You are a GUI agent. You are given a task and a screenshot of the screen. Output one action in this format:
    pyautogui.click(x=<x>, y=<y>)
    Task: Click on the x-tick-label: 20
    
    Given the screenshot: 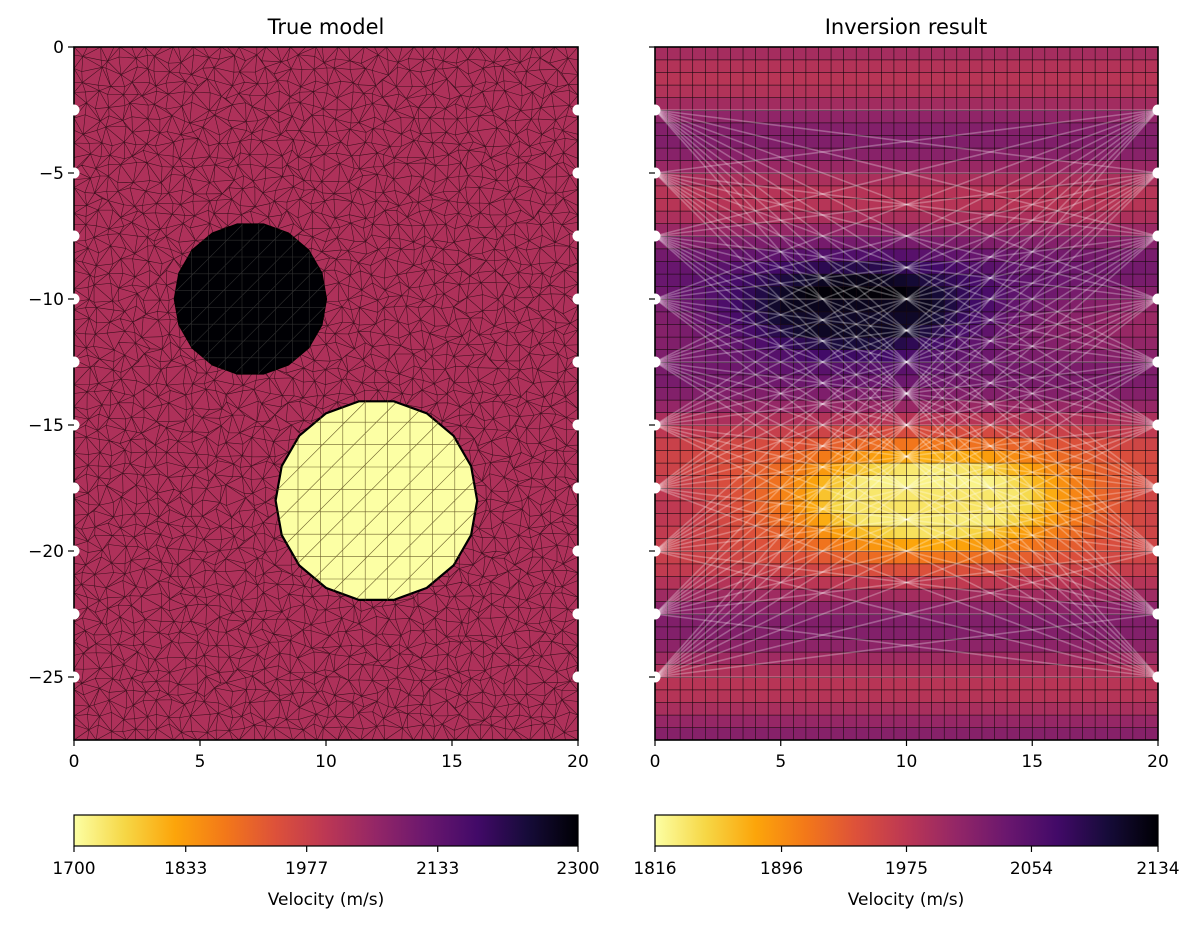 What is the action you would take?
    pyautogui.click(x=1158, y=762)
    